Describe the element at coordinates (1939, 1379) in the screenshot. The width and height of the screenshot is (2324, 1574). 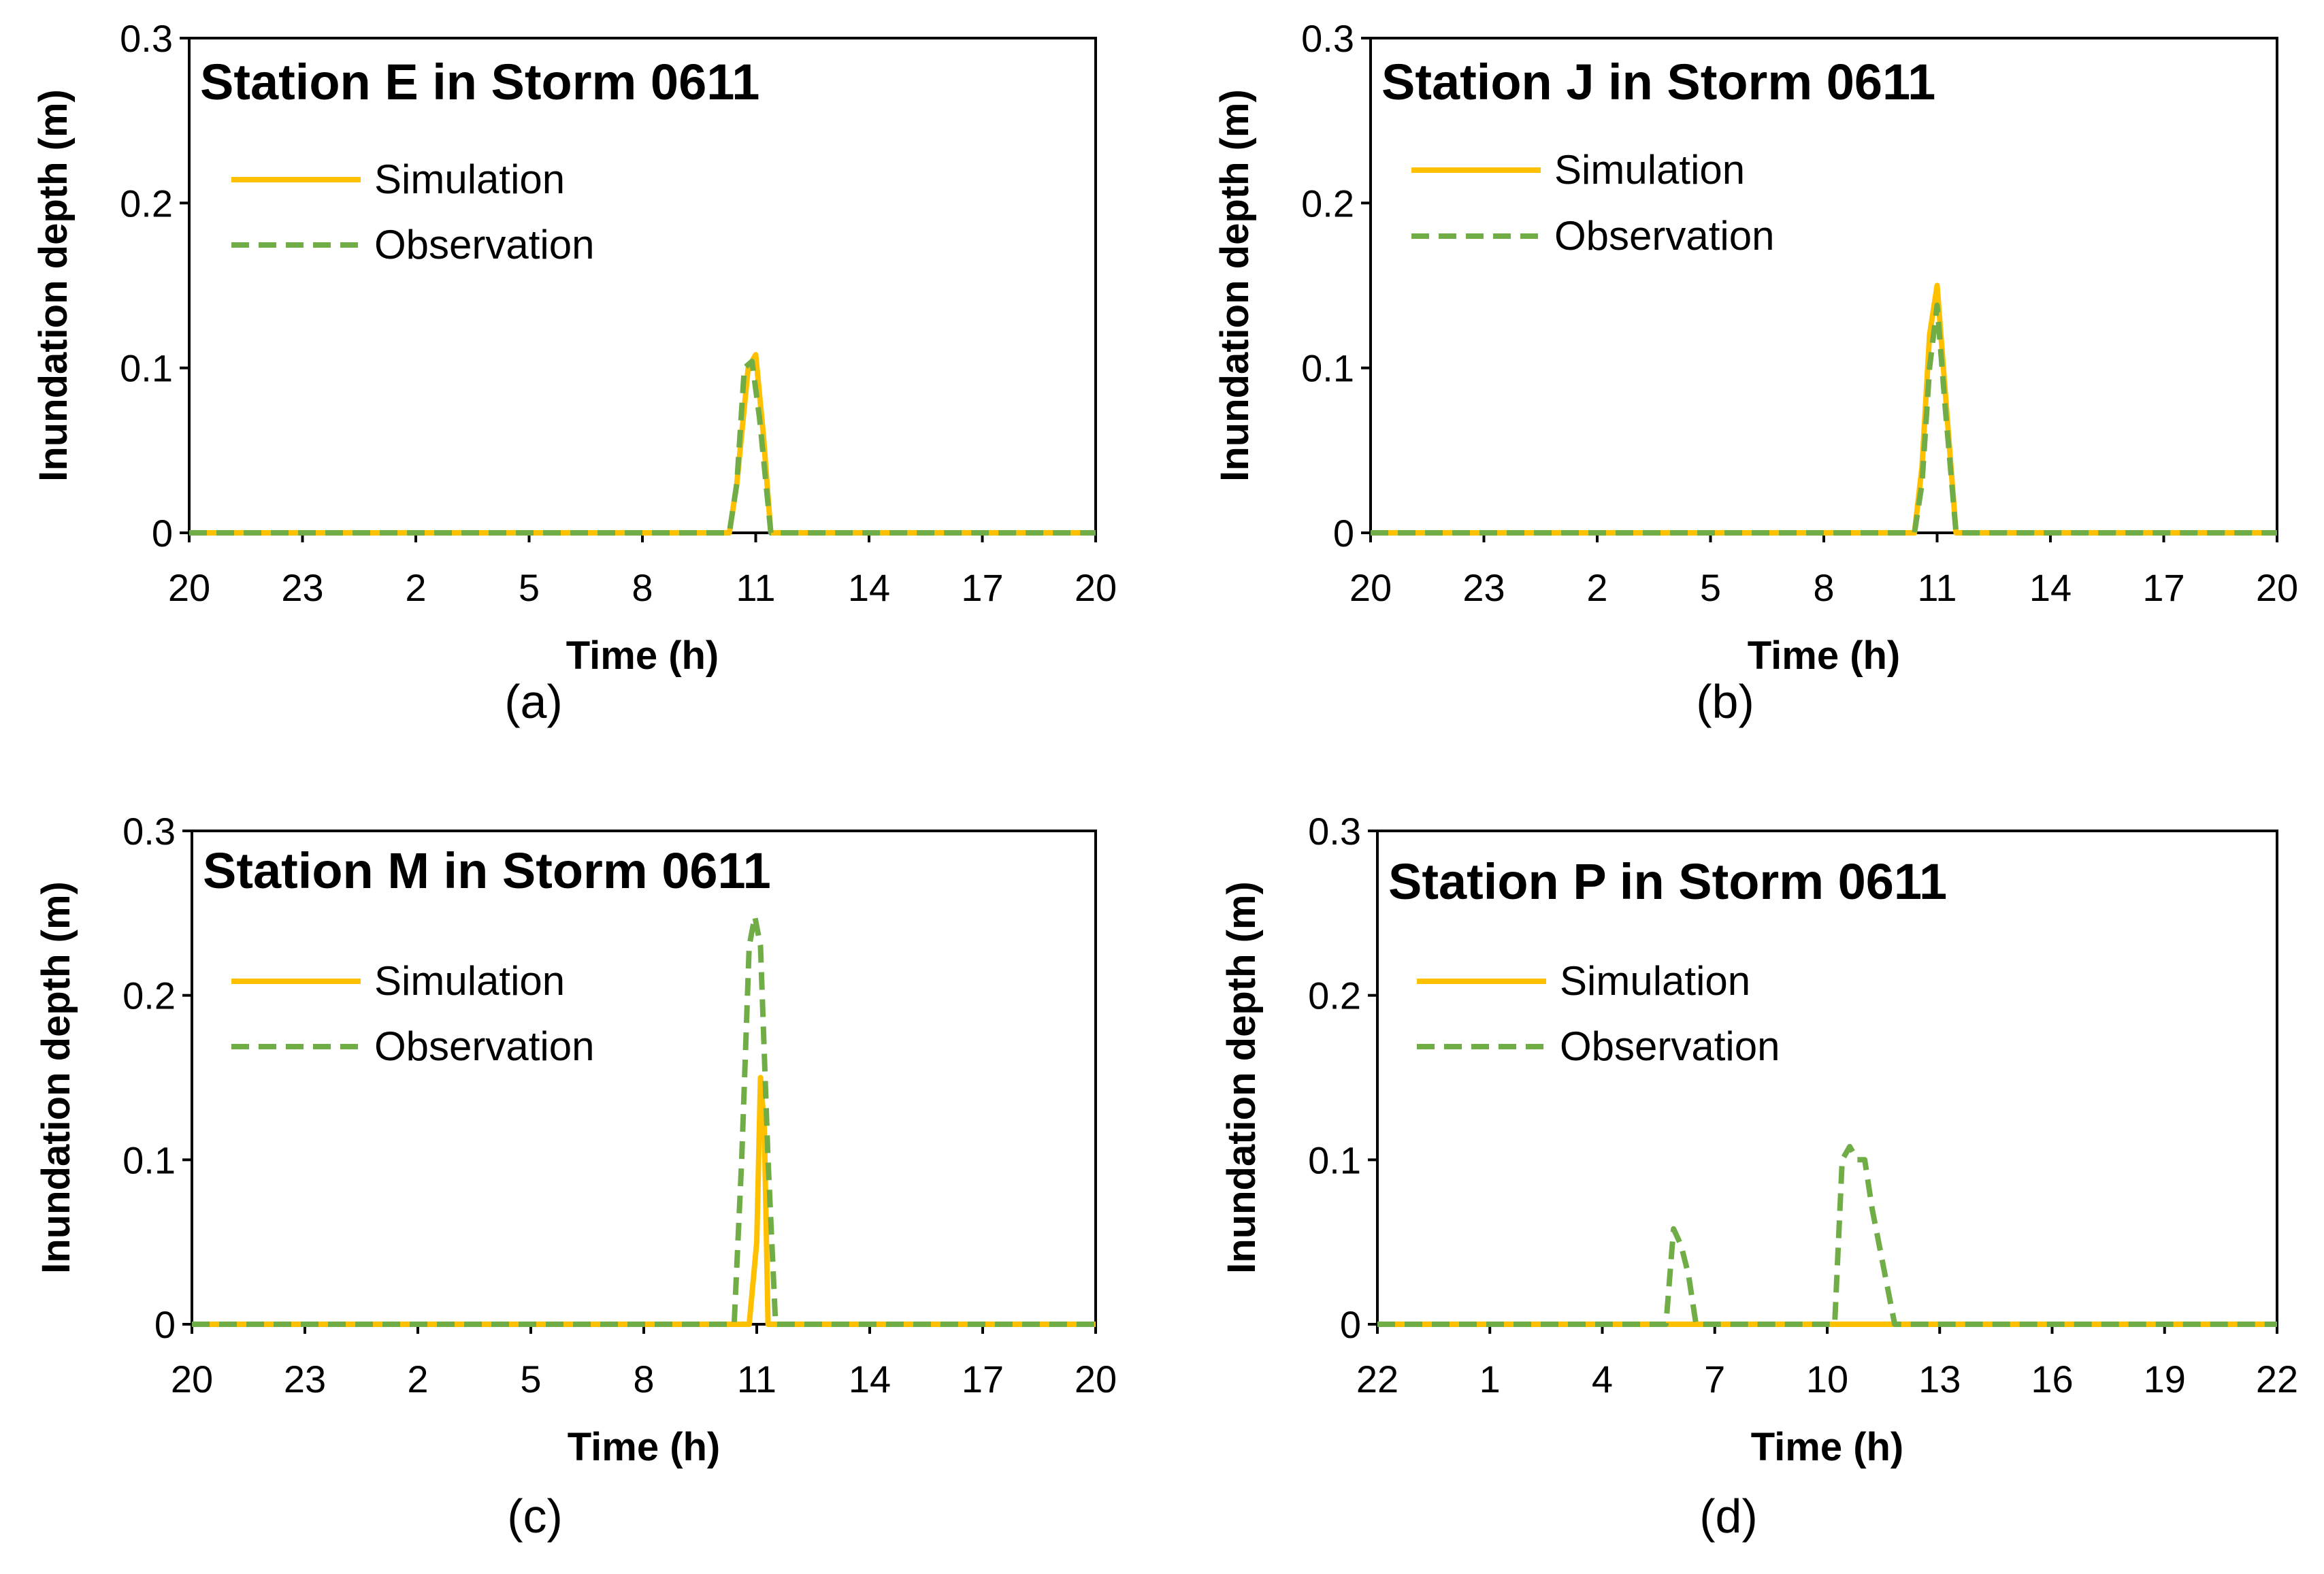
I see `x-tick-label: 13` at that location.